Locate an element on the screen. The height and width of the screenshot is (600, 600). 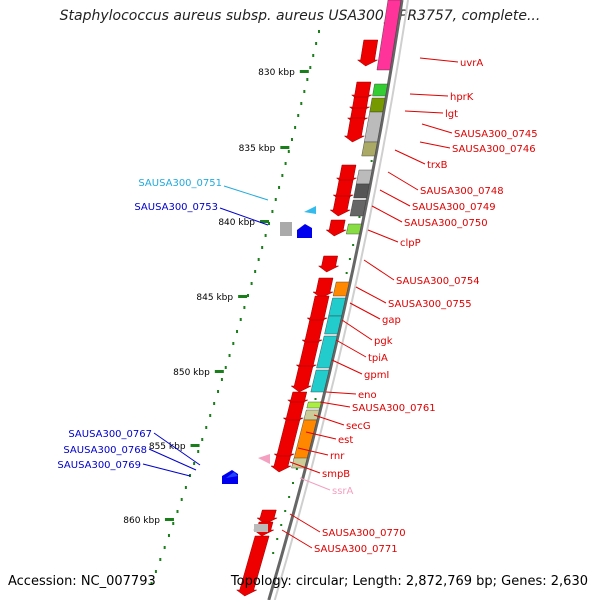
kbp-tick-label: 830 kbp is located at coordinates (276, 73).